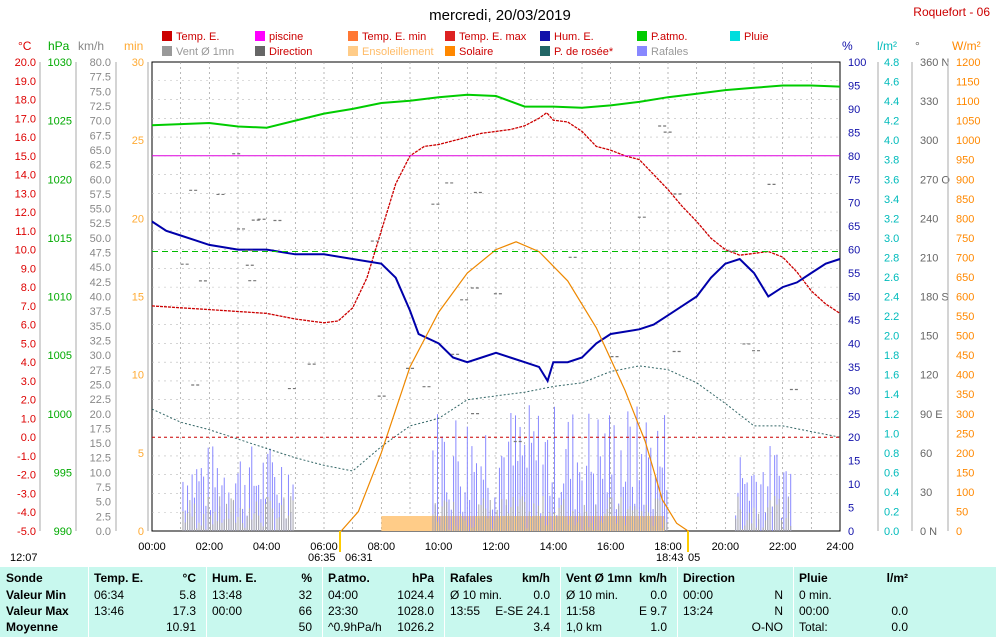  I want to click on hpa-tick: 1005, so click(60, 356).